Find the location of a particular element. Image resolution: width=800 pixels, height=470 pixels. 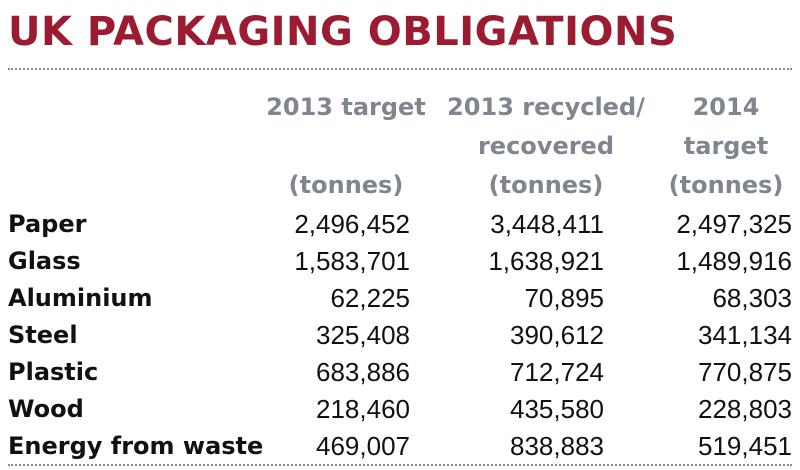

cell-2013-recycled: 3,448,411 is located at coordinates (547, 224).